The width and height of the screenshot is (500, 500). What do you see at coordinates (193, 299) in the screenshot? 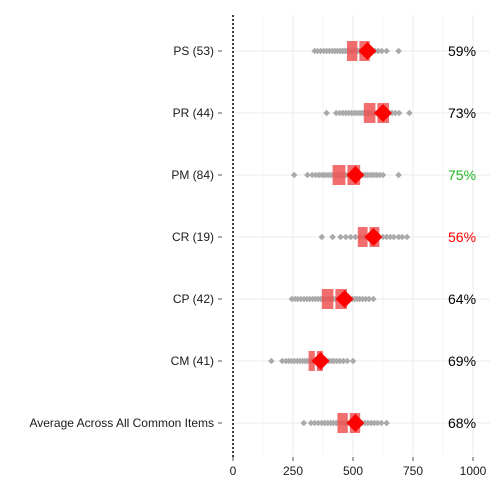
I see `row-label: CP (42)` at bounding box center [193, 299].